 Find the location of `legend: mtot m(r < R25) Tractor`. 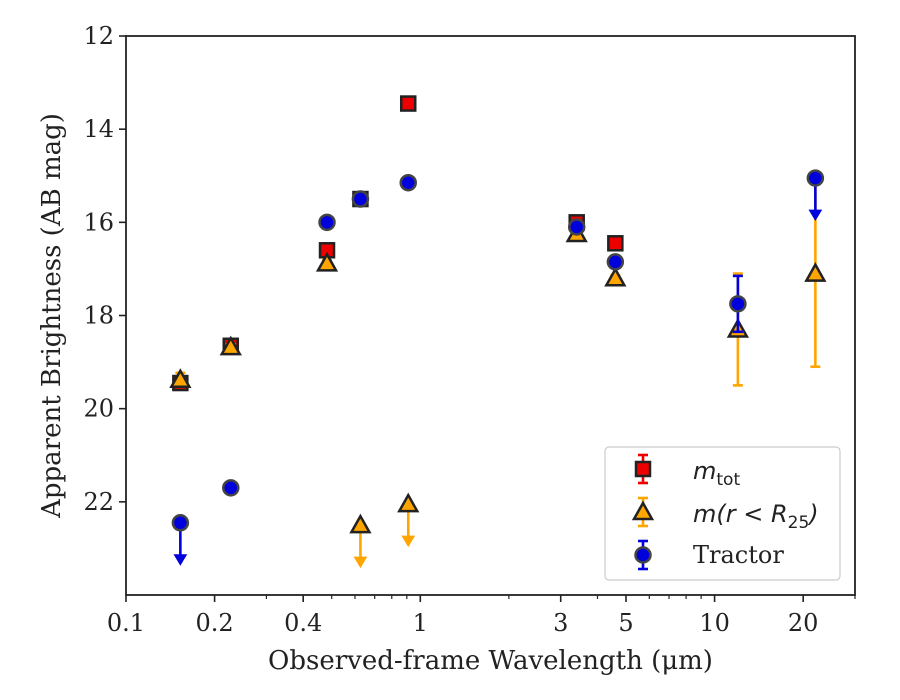

legend: mtot m(r < R25) Tractor is located at coordinates (722, 513).